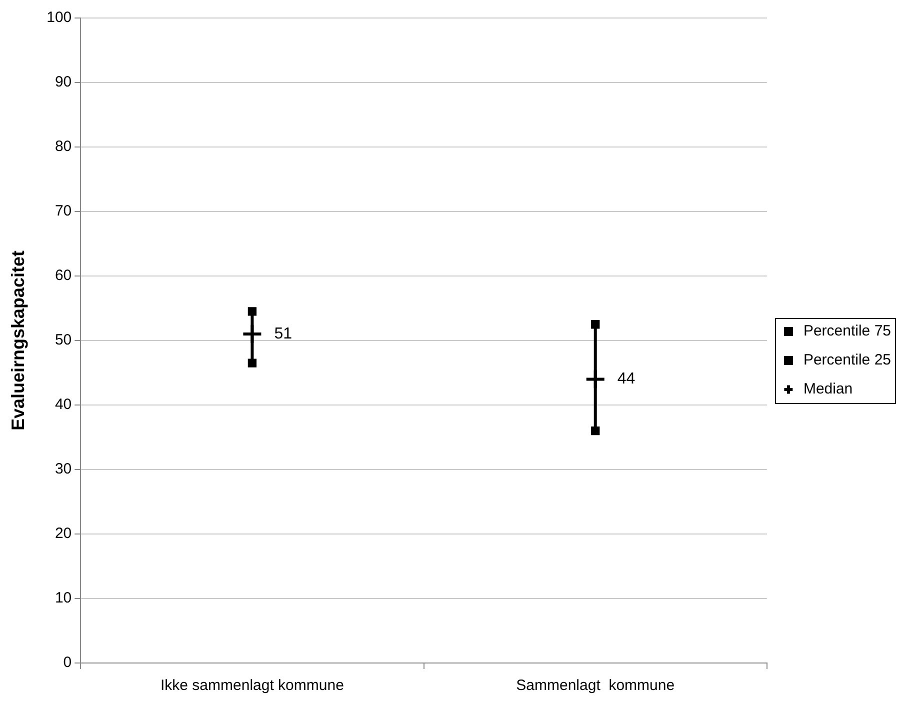 The image size is (903, 709). What do you see at coordinates (63, 598) in the screenshot?
I see `y-tick-label: 10` at bounding box center [63, 598].